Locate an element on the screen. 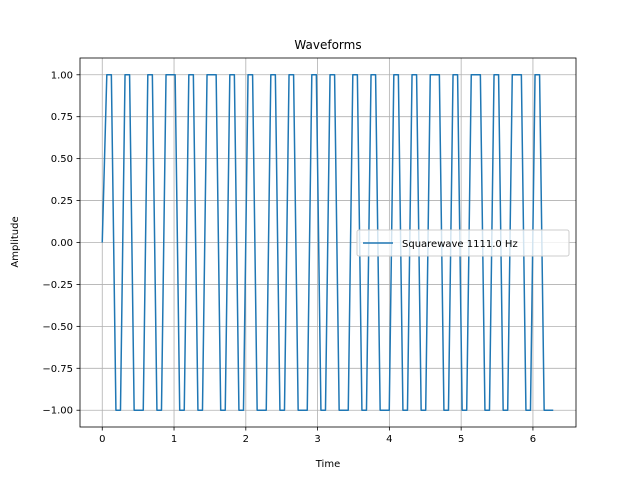  x-ticks: 0 1 2 3 4 5 6 is located at coordinates (317, 436).